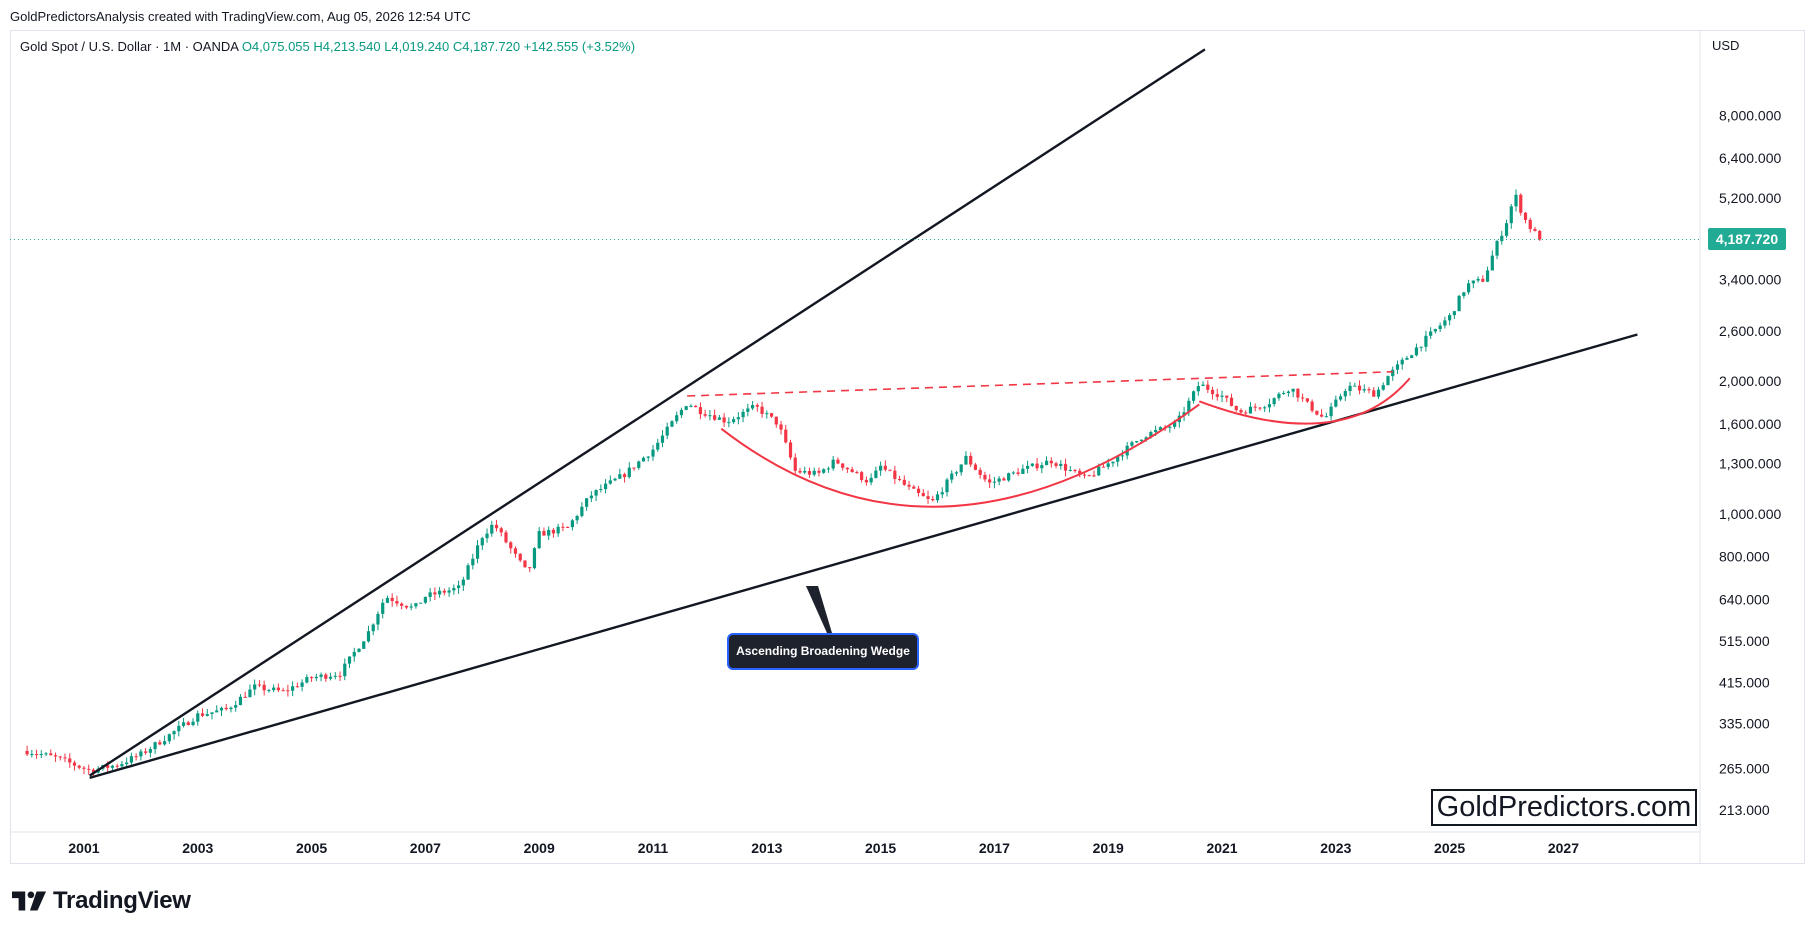 This screenshot has width=1814, height=932. What do you see at coordinates (1744, 682) in the screenshot?
I see `y-tick-label: 415.000` at bounding box center [1744, 682].